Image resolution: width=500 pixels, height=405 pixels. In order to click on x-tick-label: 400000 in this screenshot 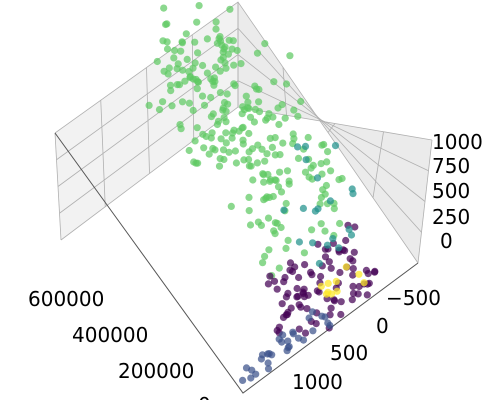, I will do `click(110, 335)`.